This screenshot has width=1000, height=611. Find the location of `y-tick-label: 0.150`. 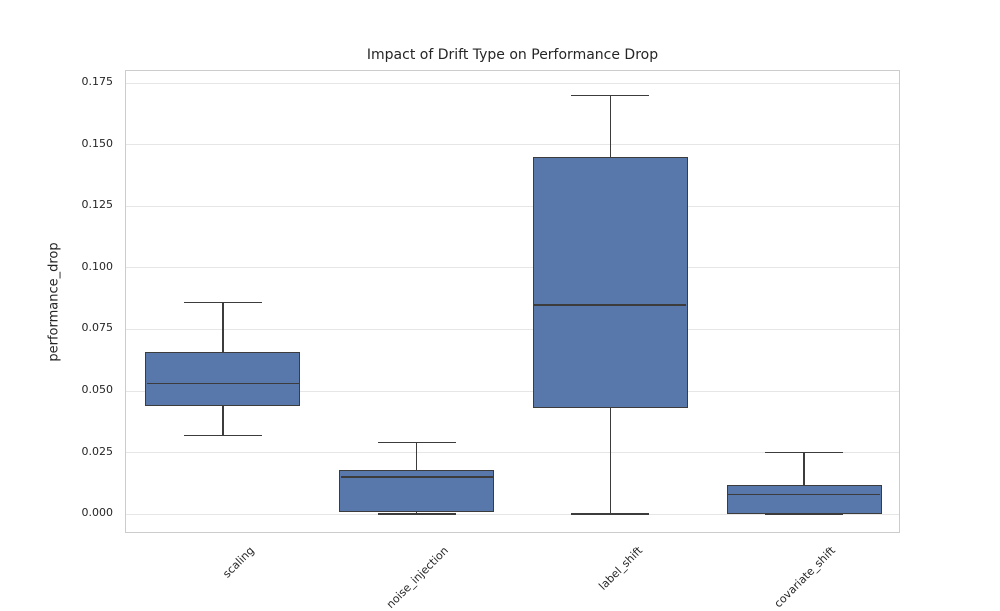

y-tick-label: 0.150 is located at coordinates (97, 143).